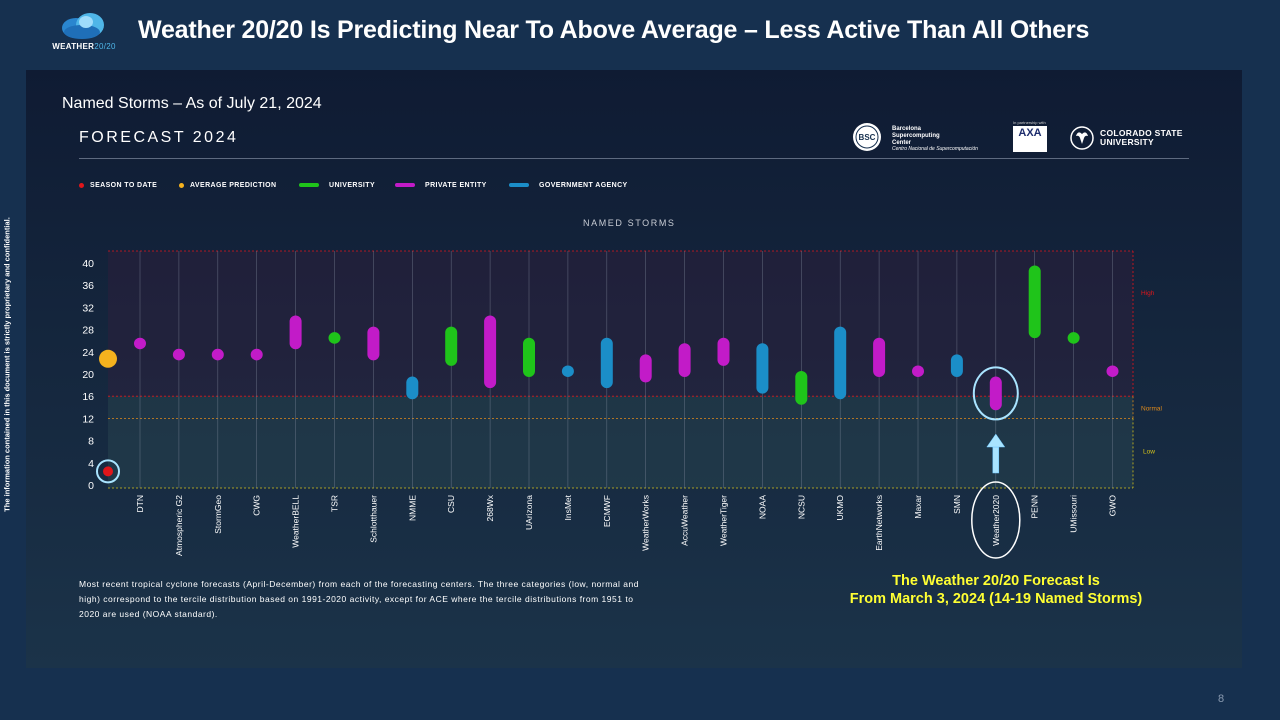 This screenshot has height=720, width=1280. I want to click on legend-government-agency: GOVERNMENT AGENCY, so click(568, 185).